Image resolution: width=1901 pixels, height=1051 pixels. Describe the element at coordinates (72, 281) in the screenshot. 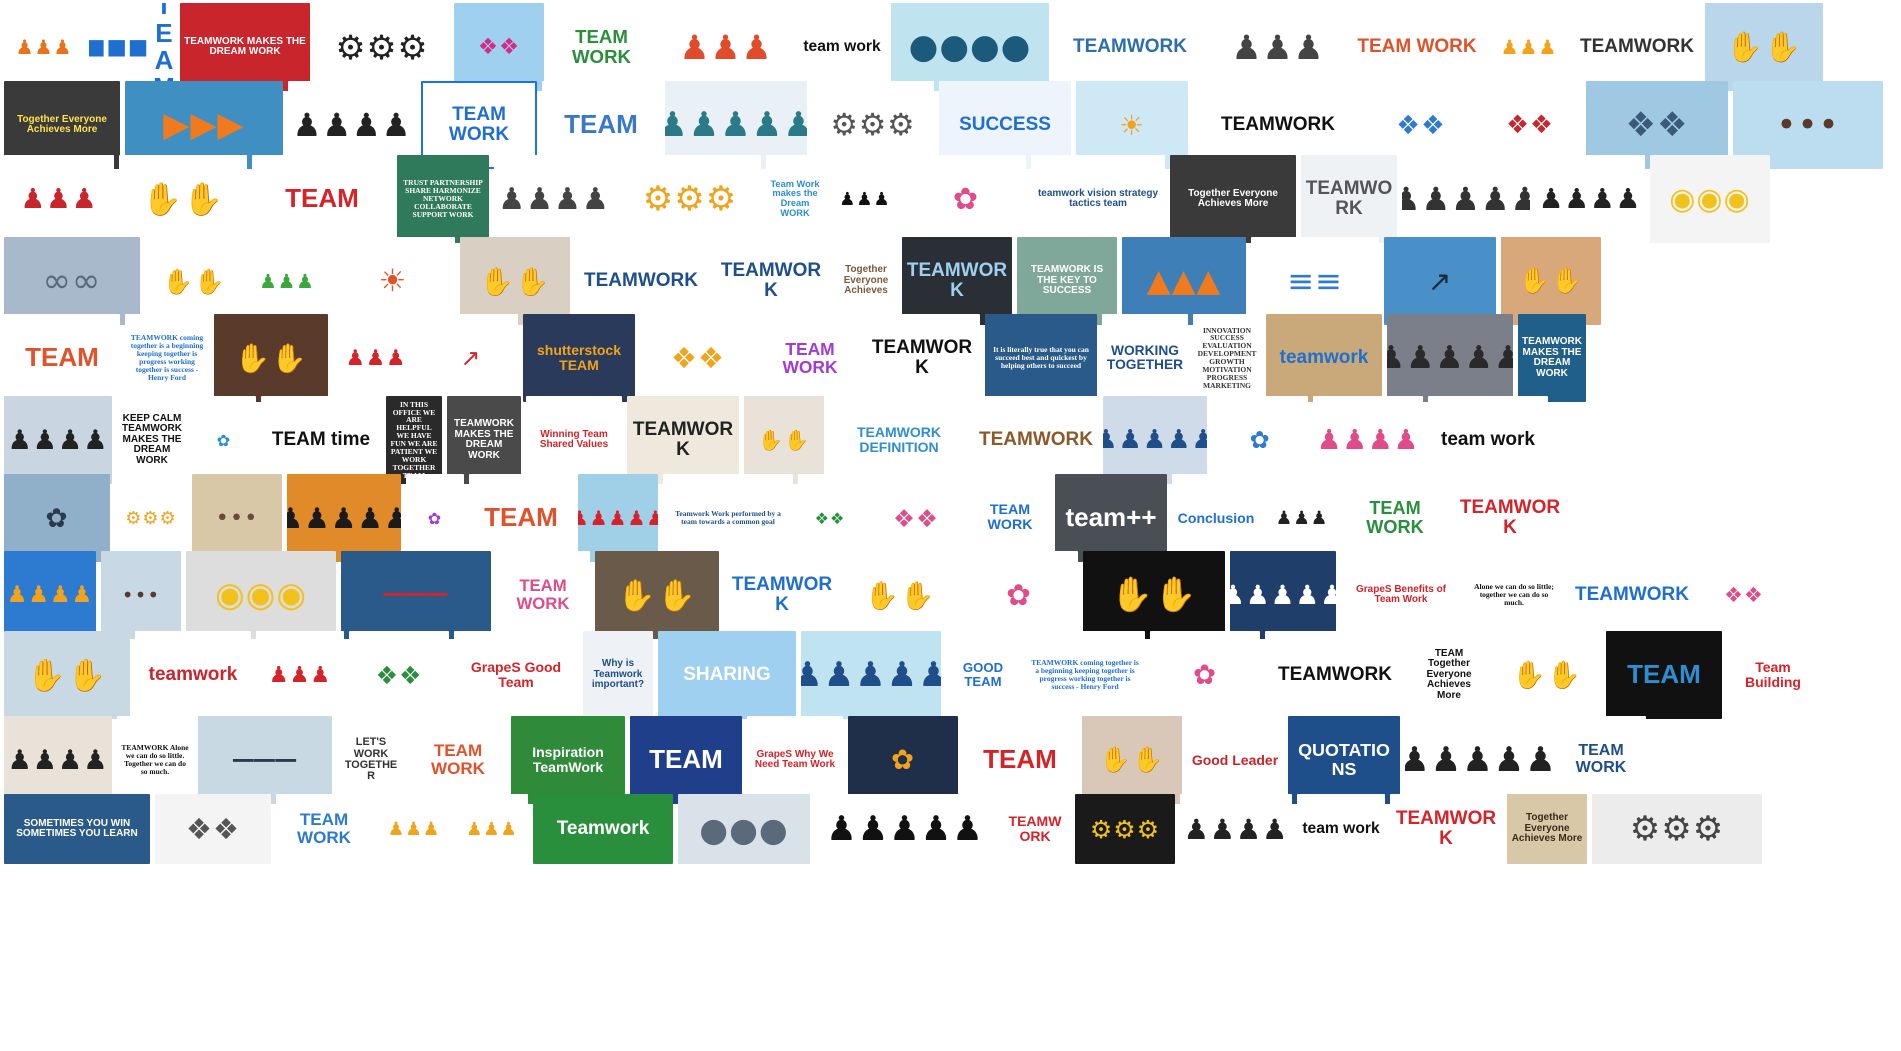

I see `image-thumbnail: ∞∞` at that location.